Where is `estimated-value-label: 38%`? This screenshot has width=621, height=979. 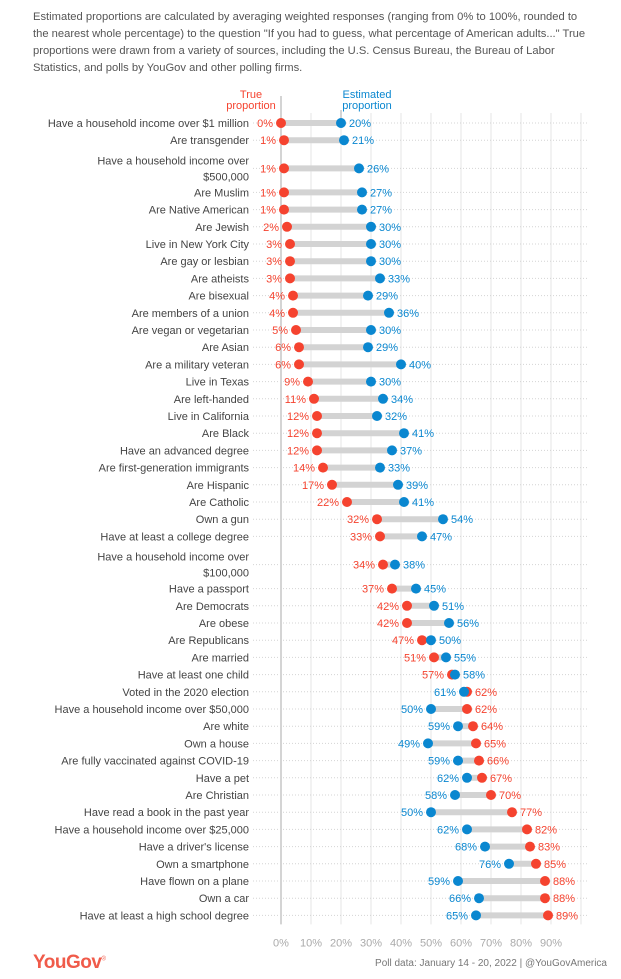
estimated-value-label: 38% is located at coordinates (414, 566).